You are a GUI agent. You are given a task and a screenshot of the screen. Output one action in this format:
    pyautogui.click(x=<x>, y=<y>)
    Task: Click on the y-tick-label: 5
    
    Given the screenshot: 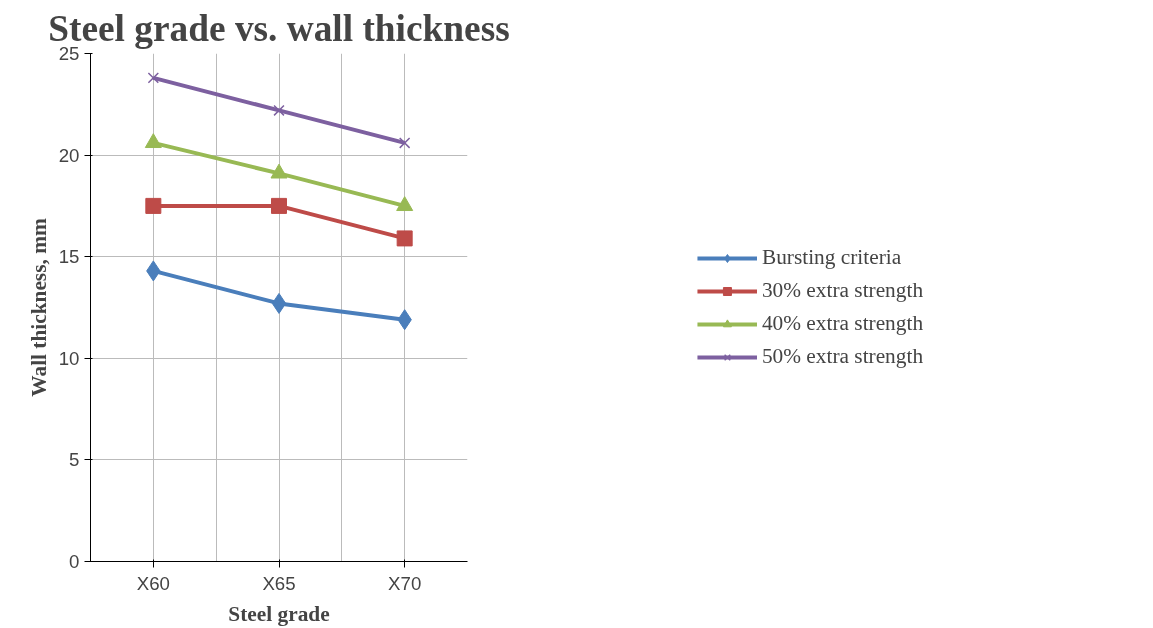 What is the action you would take?
    pyautogui.click(x=74, y=460)
    